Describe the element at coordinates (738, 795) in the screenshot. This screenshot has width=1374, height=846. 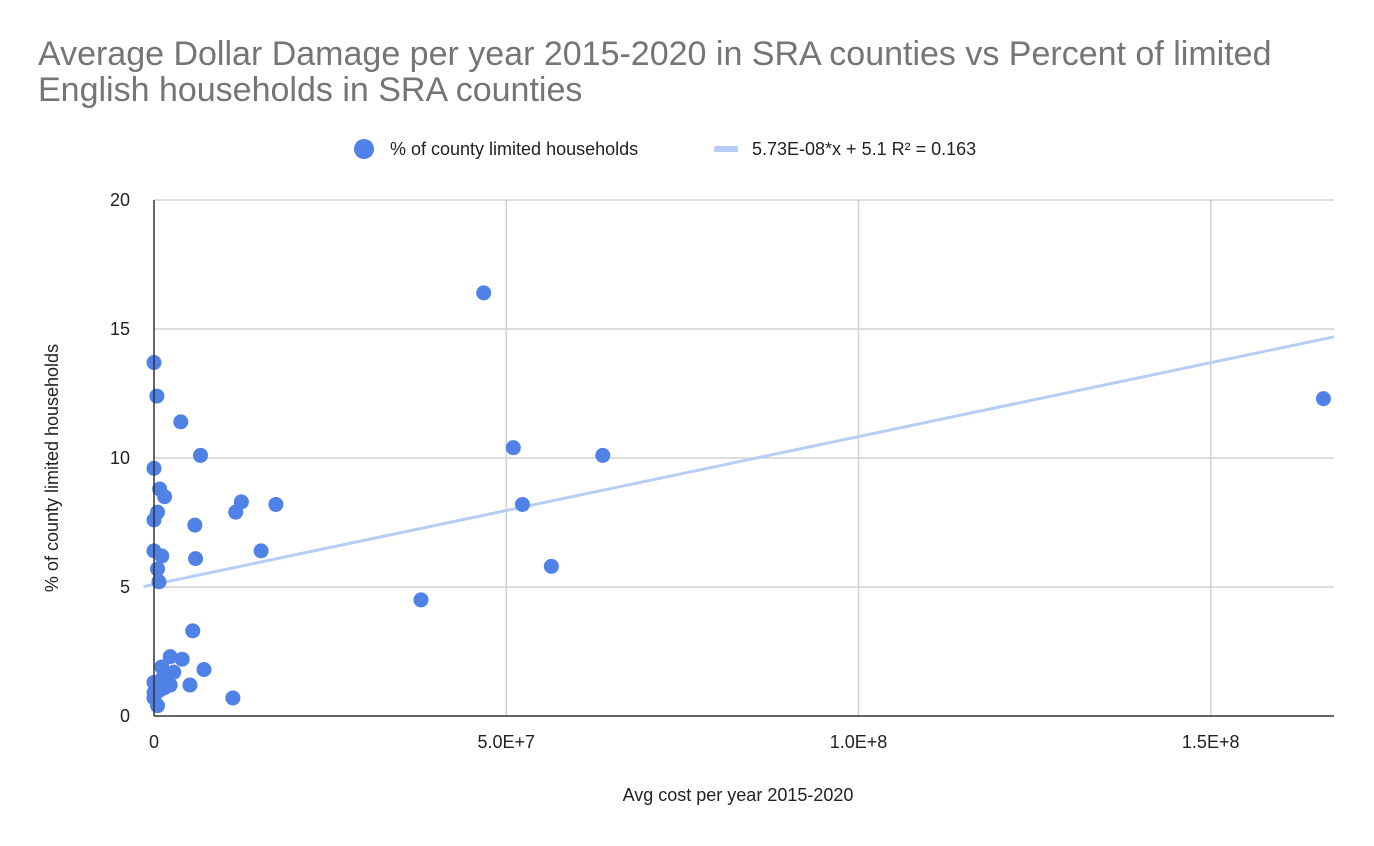
I see `x-axis-title: Avg cost per year 2015-2020` at that location.